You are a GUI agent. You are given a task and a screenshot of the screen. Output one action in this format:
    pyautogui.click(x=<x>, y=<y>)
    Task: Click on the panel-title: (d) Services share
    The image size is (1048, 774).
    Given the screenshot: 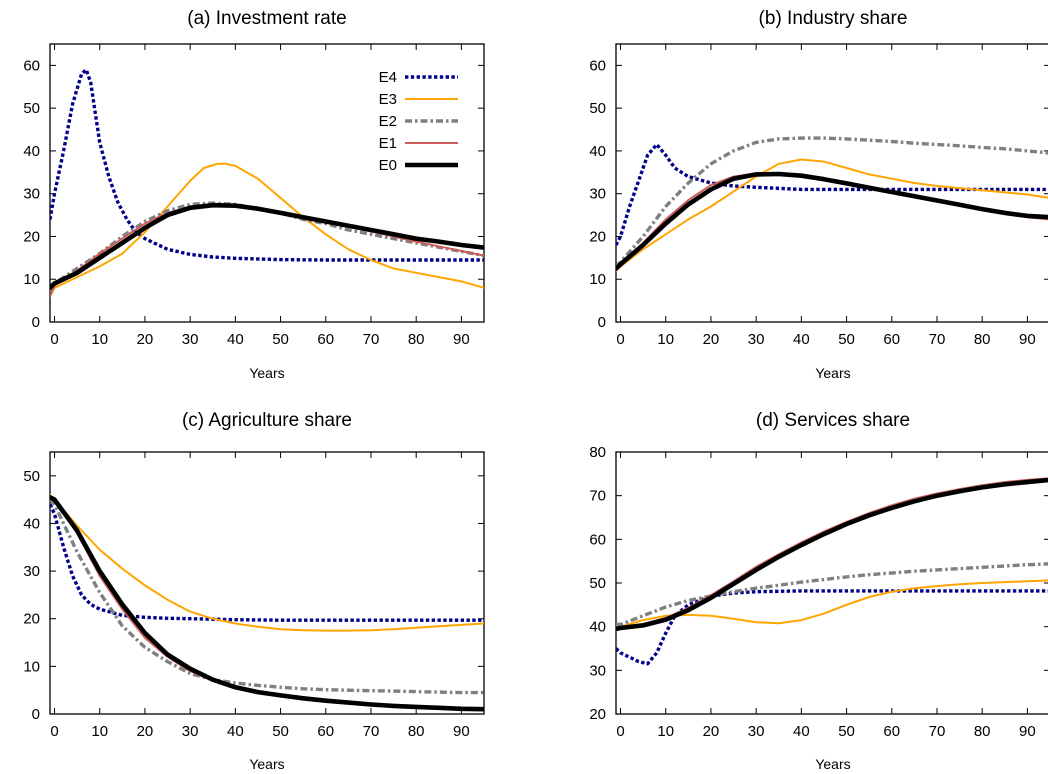 What is the action you would take?
    pyautogui.click(x=833, y=420)
    